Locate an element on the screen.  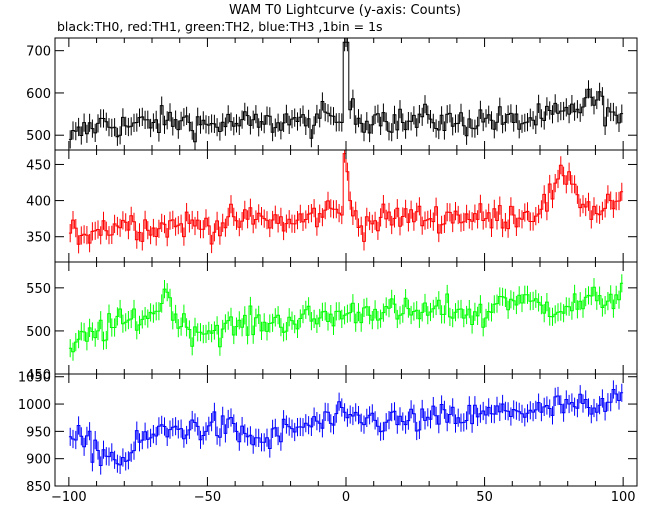
x-tick-label: 50 is located at coordinates (484, 497).